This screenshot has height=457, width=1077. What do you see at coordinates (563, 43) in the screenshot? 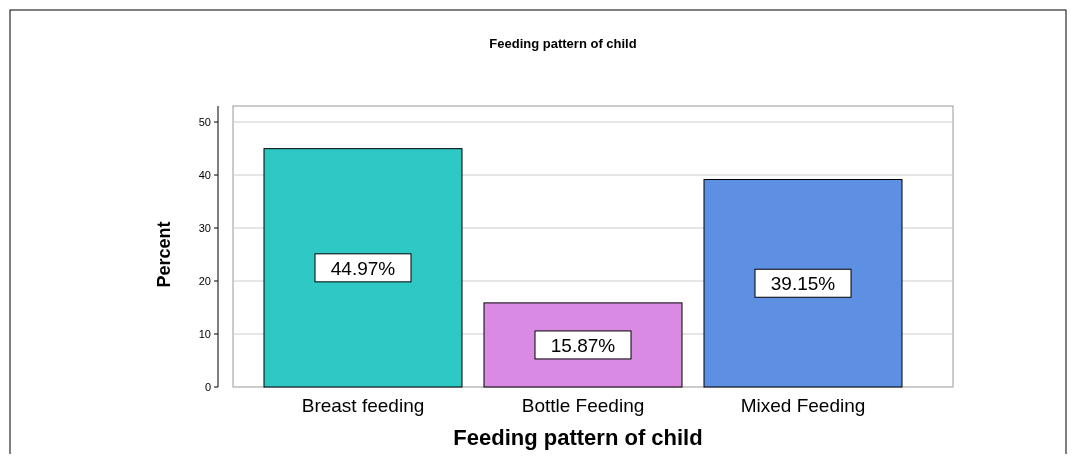
I see `chart-title: Feeding pattern of child` at bounding box center [563, 43].